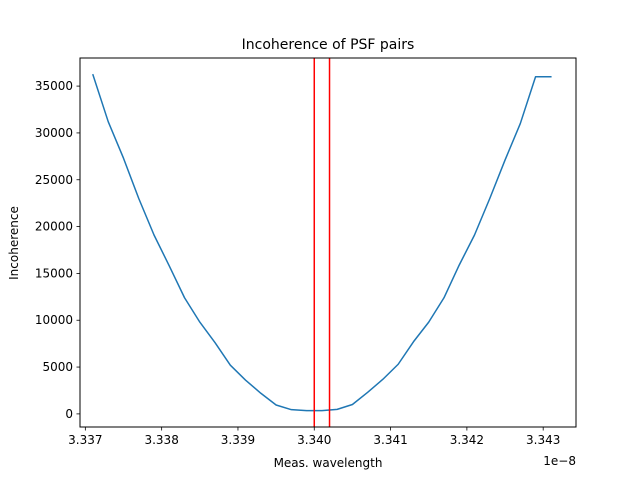 The width and height of the screenshot is (640, 480). What do you see at coordinates (54, 180) in the screenshot?
I see `y-tick-label: 25000` at bounding box center [54, 180].